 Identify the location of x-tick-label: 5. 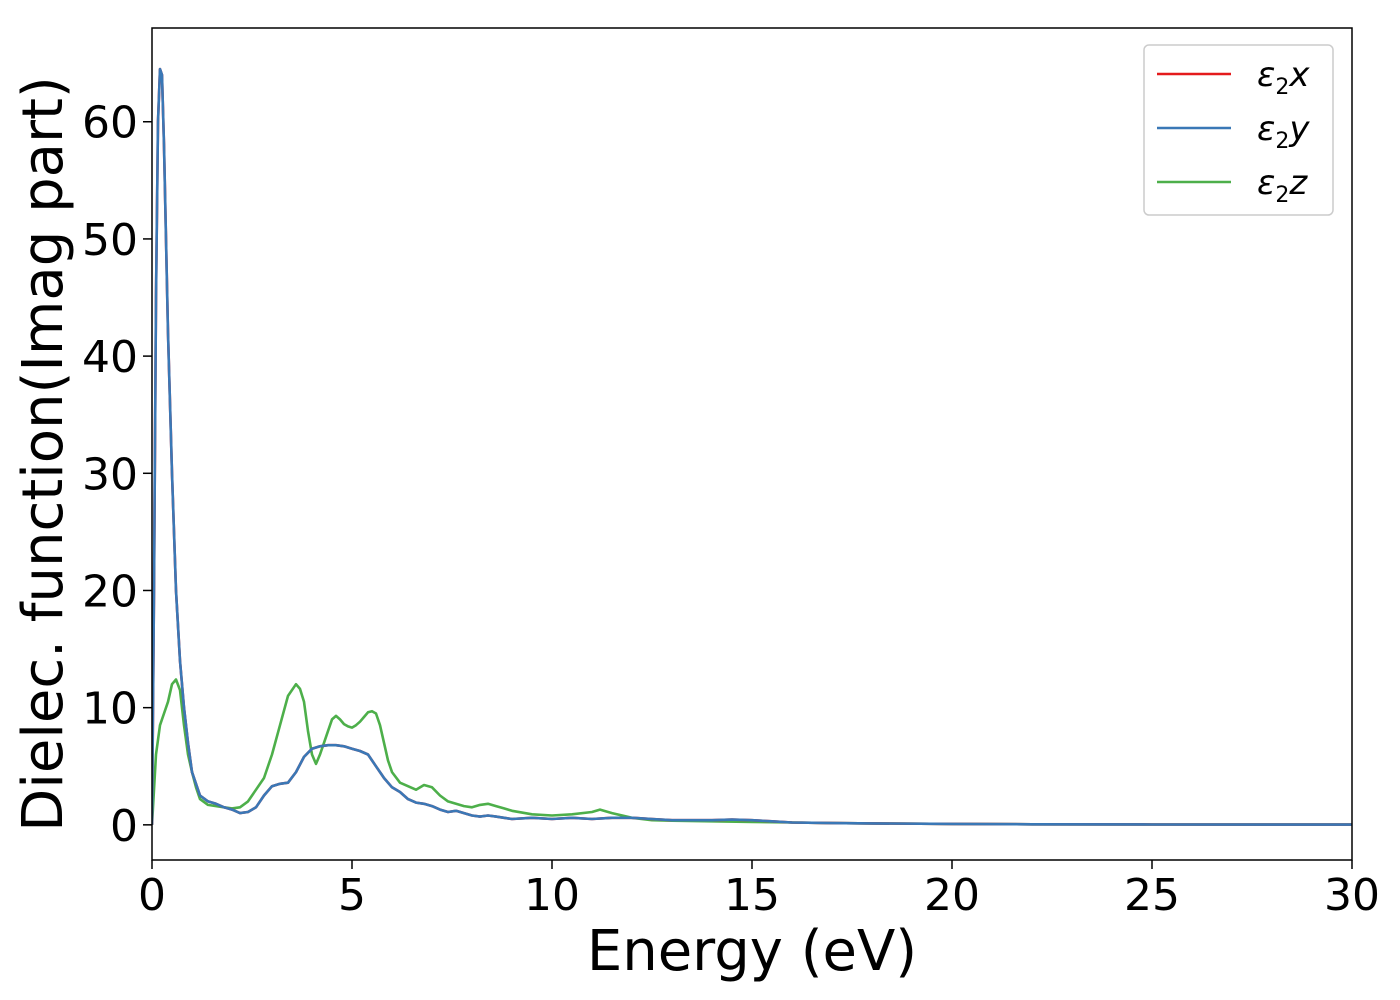
(352, 895).